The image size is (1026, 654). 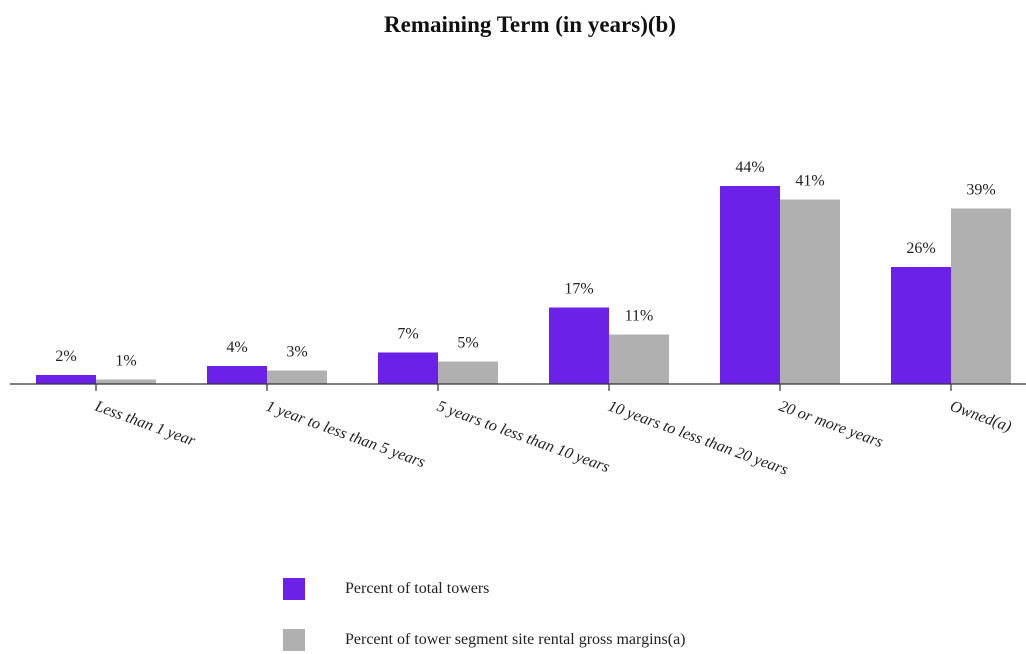 I want to click on data-label-series2-3: 5%, so click(x=467, y=343).